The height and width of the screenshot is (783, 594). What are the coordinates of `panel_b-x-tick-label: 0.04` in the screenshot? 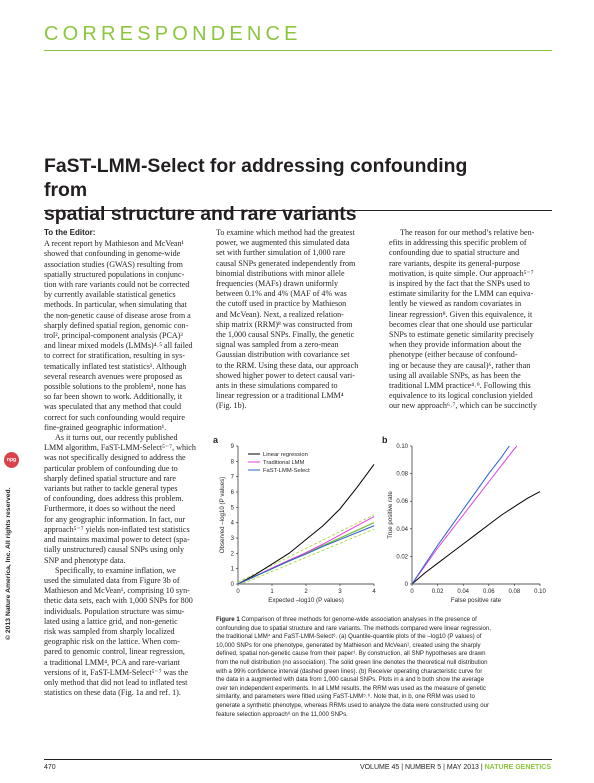 It's located at (463, 592).